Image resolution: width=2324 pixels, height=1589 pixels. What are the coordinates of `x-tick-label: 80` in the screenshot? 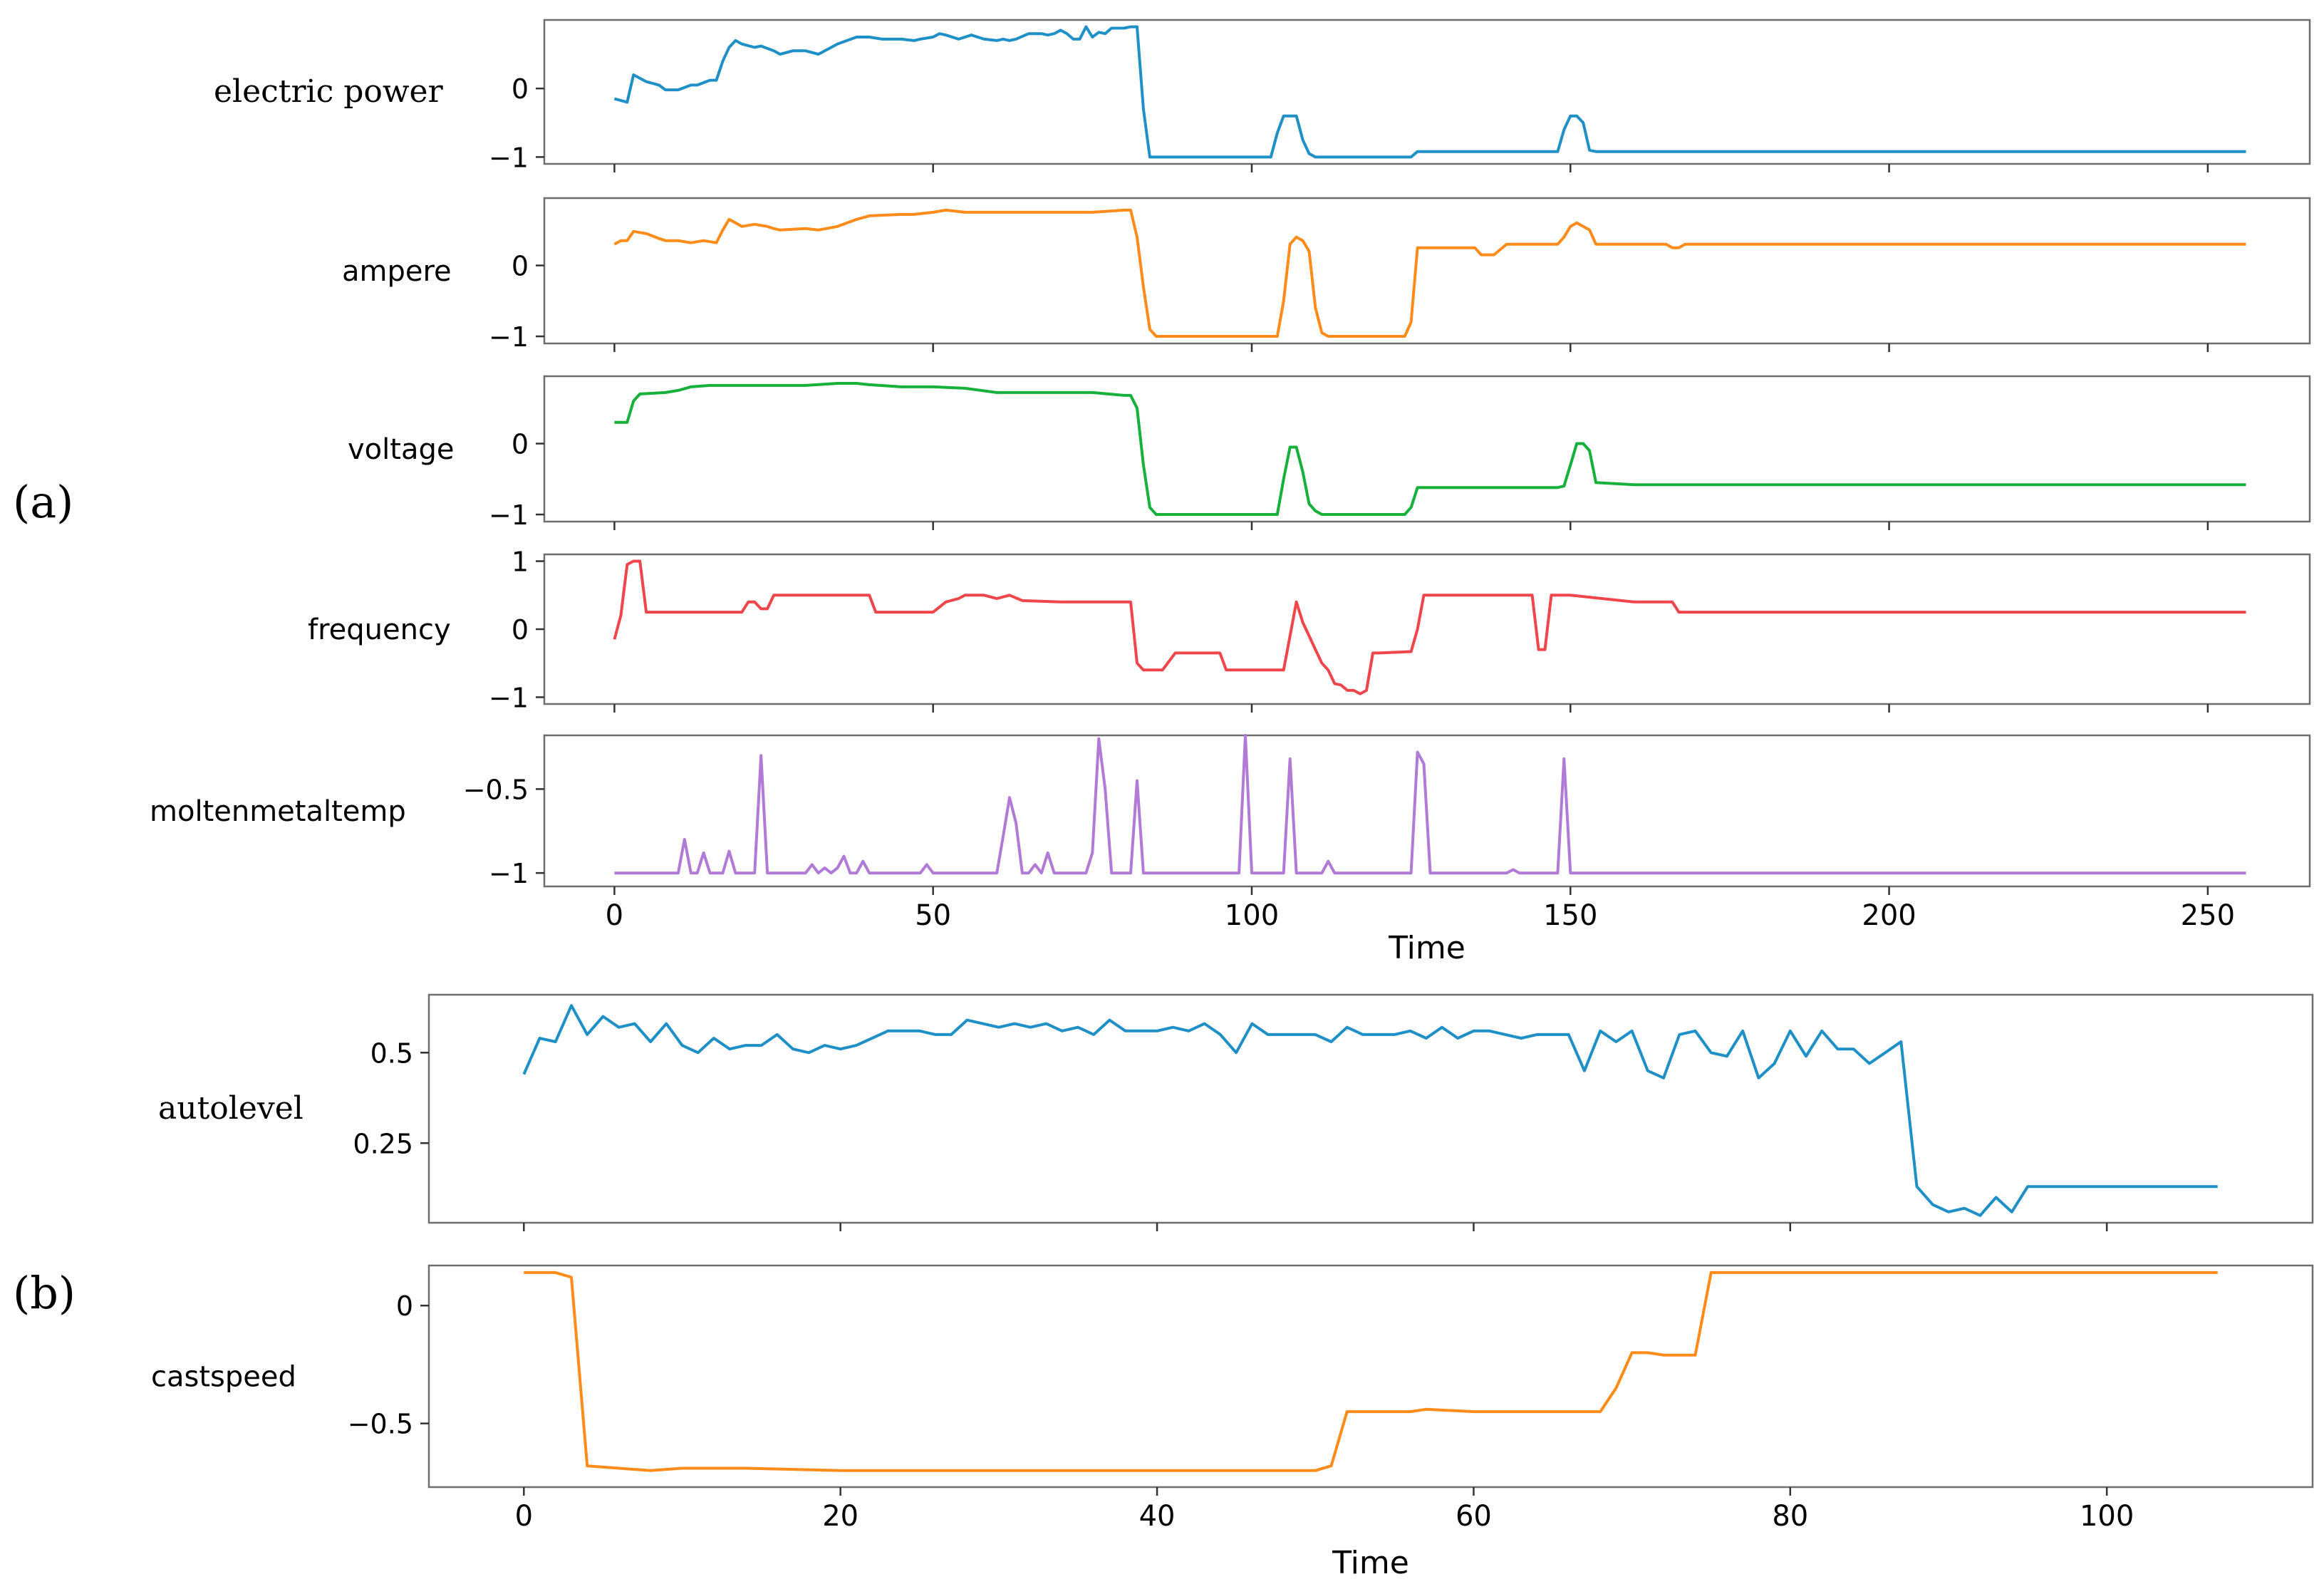 It's located at (1790, 1517).